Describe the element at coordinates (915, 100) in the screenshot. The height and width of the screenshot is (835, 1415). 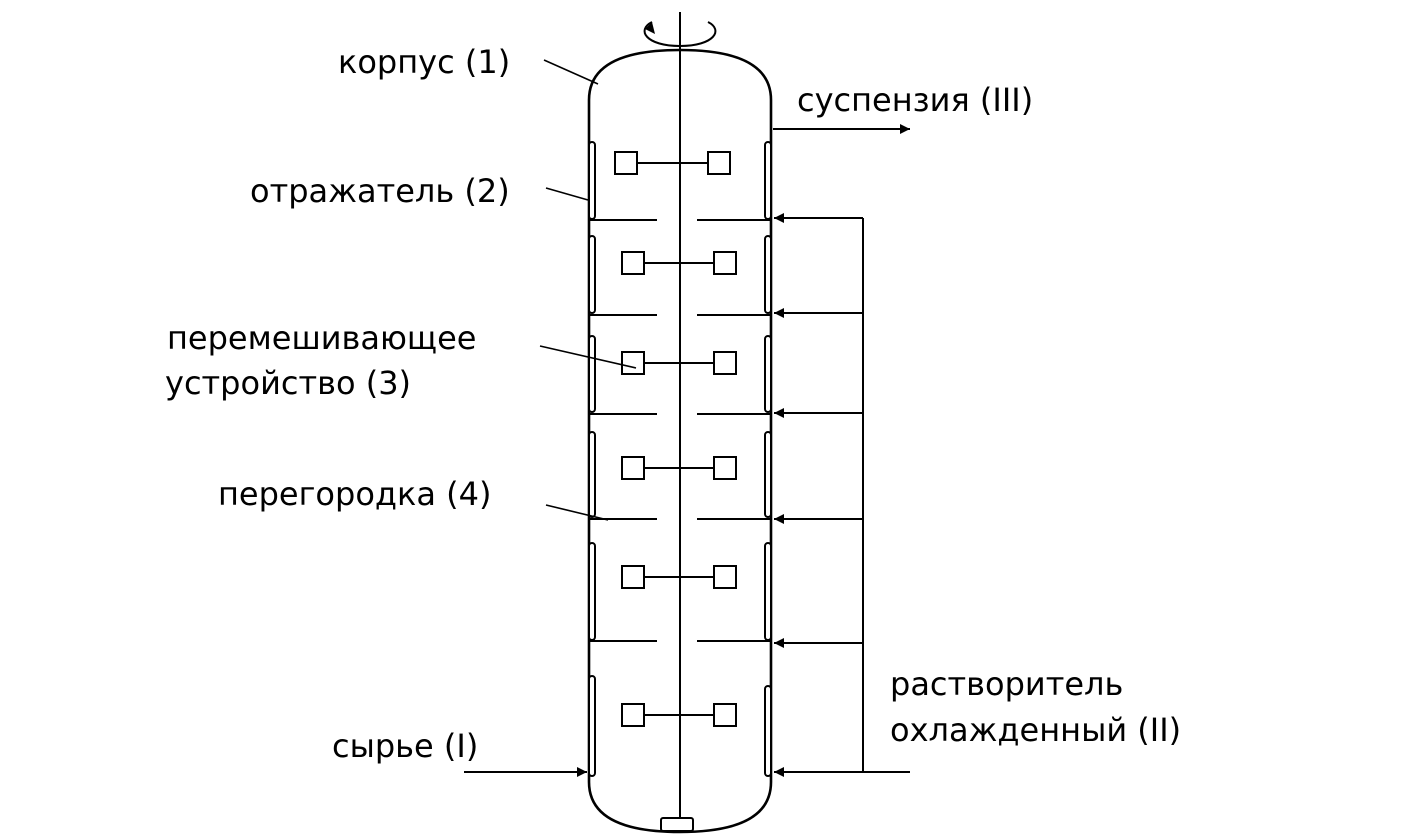
I see `label-suspension: суспензия (III)` at that location.